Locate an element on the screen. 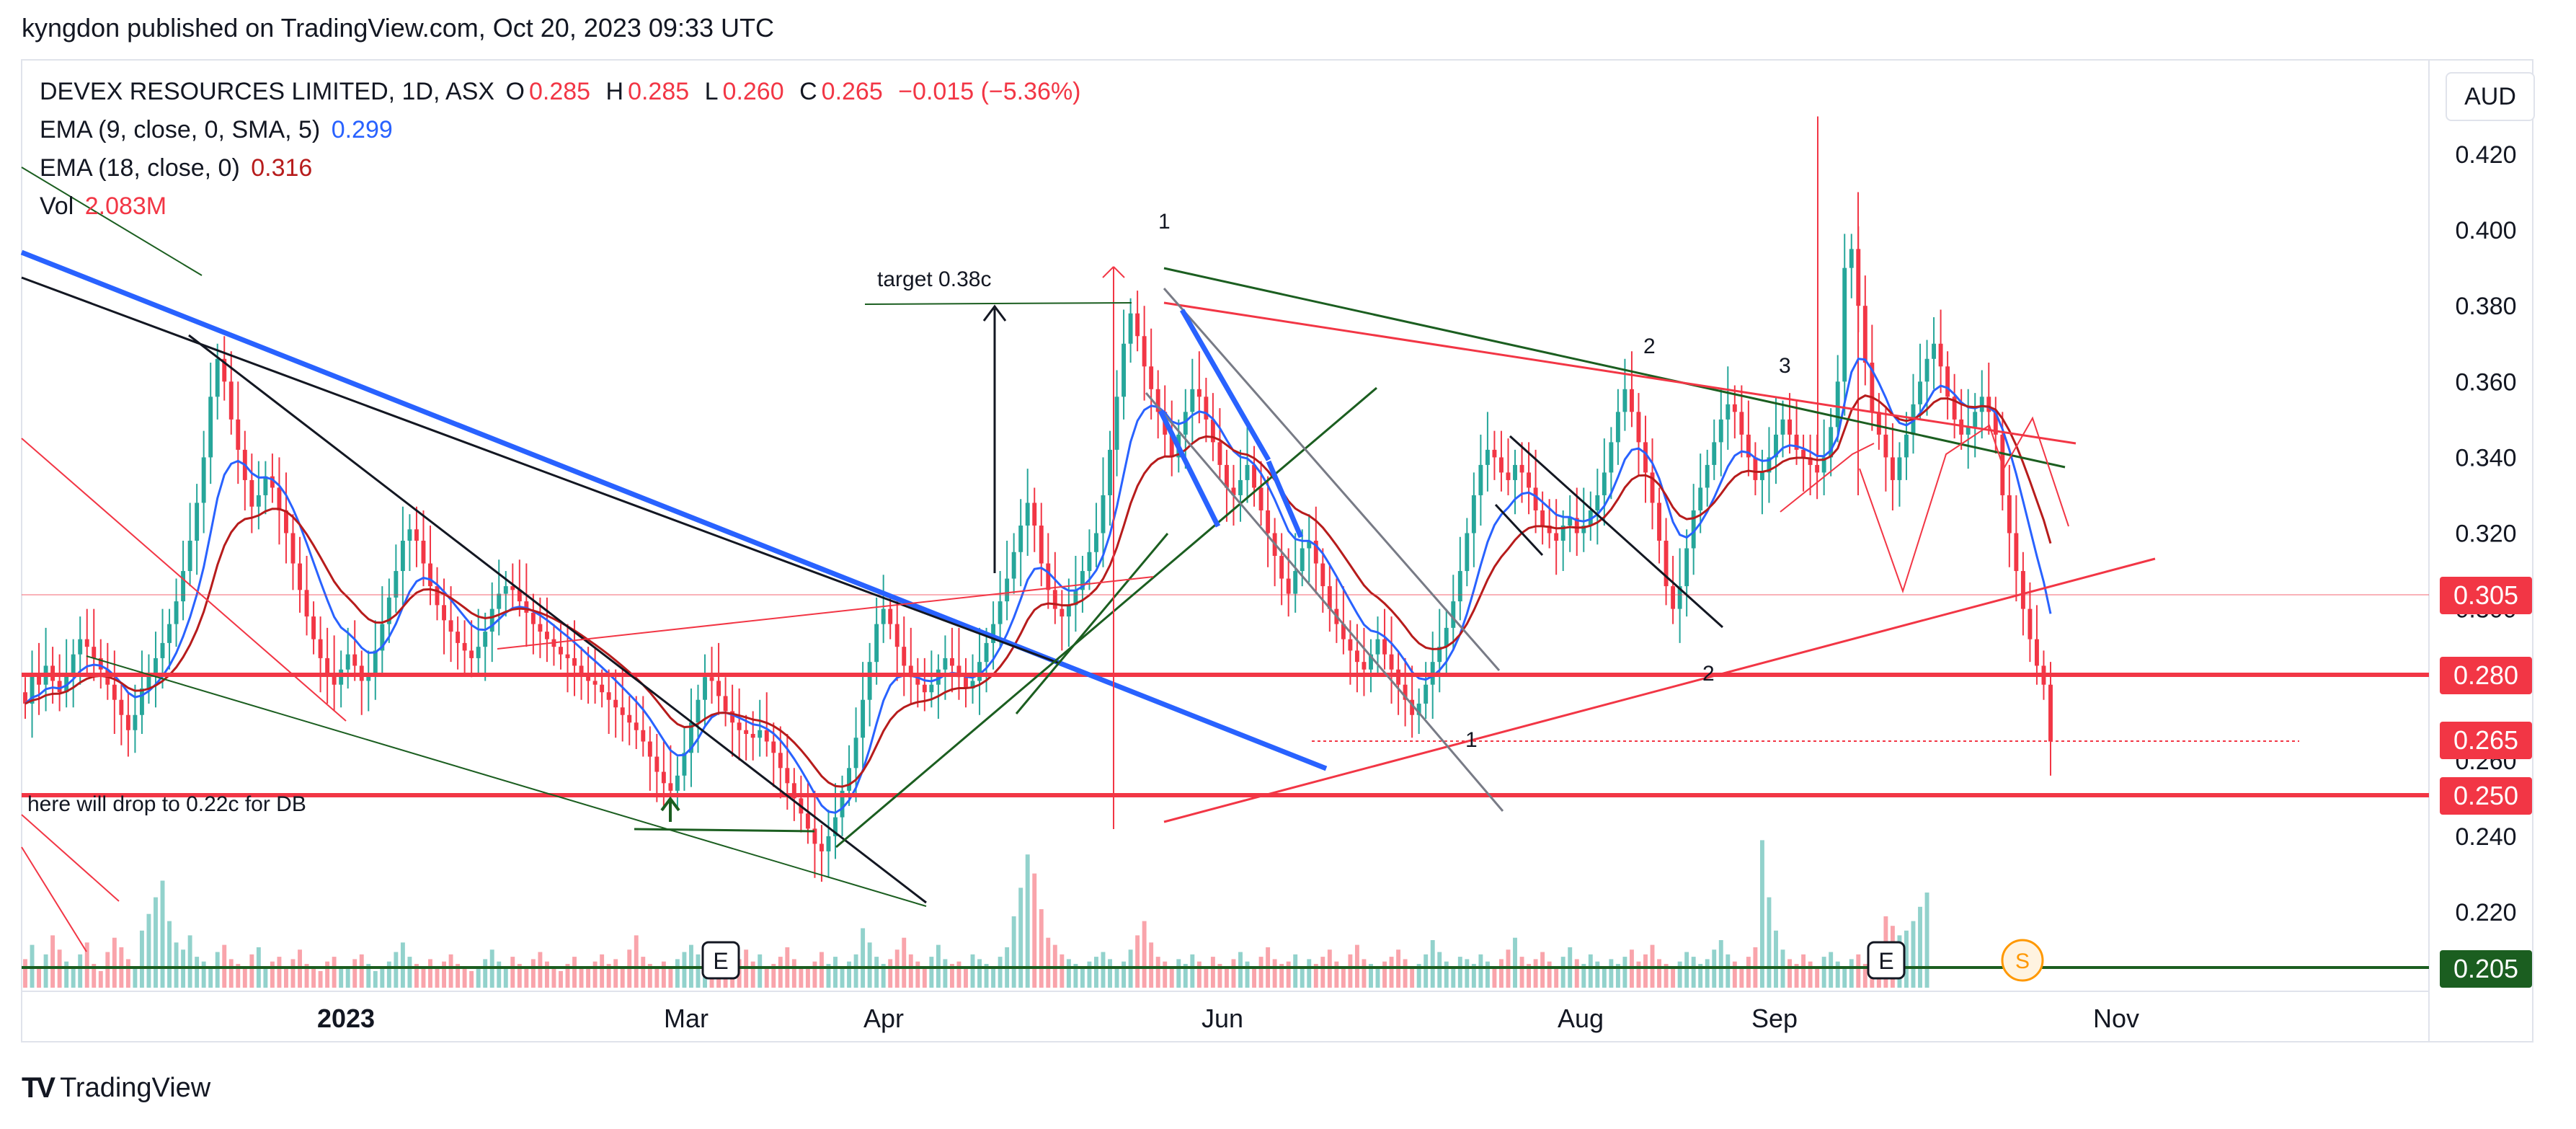 Image resolution: width=2576 pixels, height=1129 pixels. wave-label-3: 3 is located at coordinates (1785, 366).